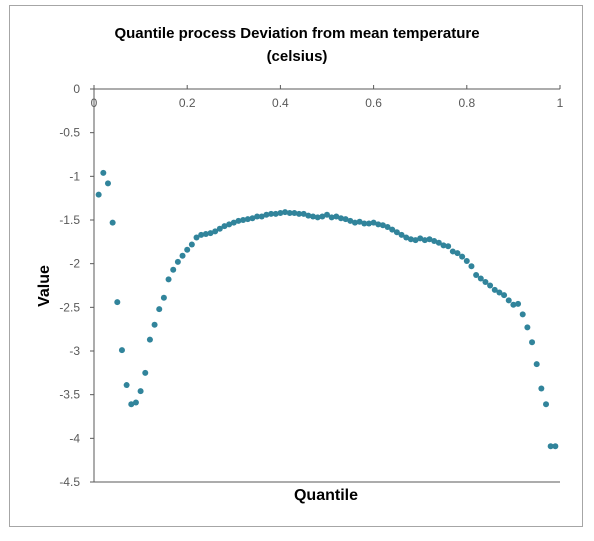 This screenshot has width=594, height=541. What do you see at coordinates (326, 495) in the screenshot?
I see `x-axis-title: Quantile` at bounding box center [326, 495].